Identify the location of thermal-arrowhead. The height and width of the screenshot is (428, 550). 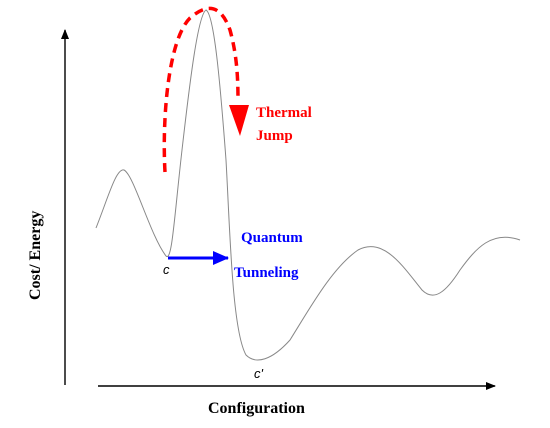
(239, 120).